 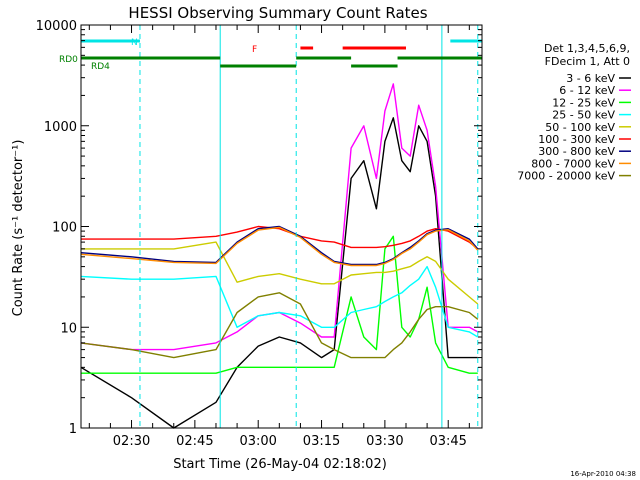 I want to click on legend-label-2: 12 - 25 keV, so click(x=583, y=102).